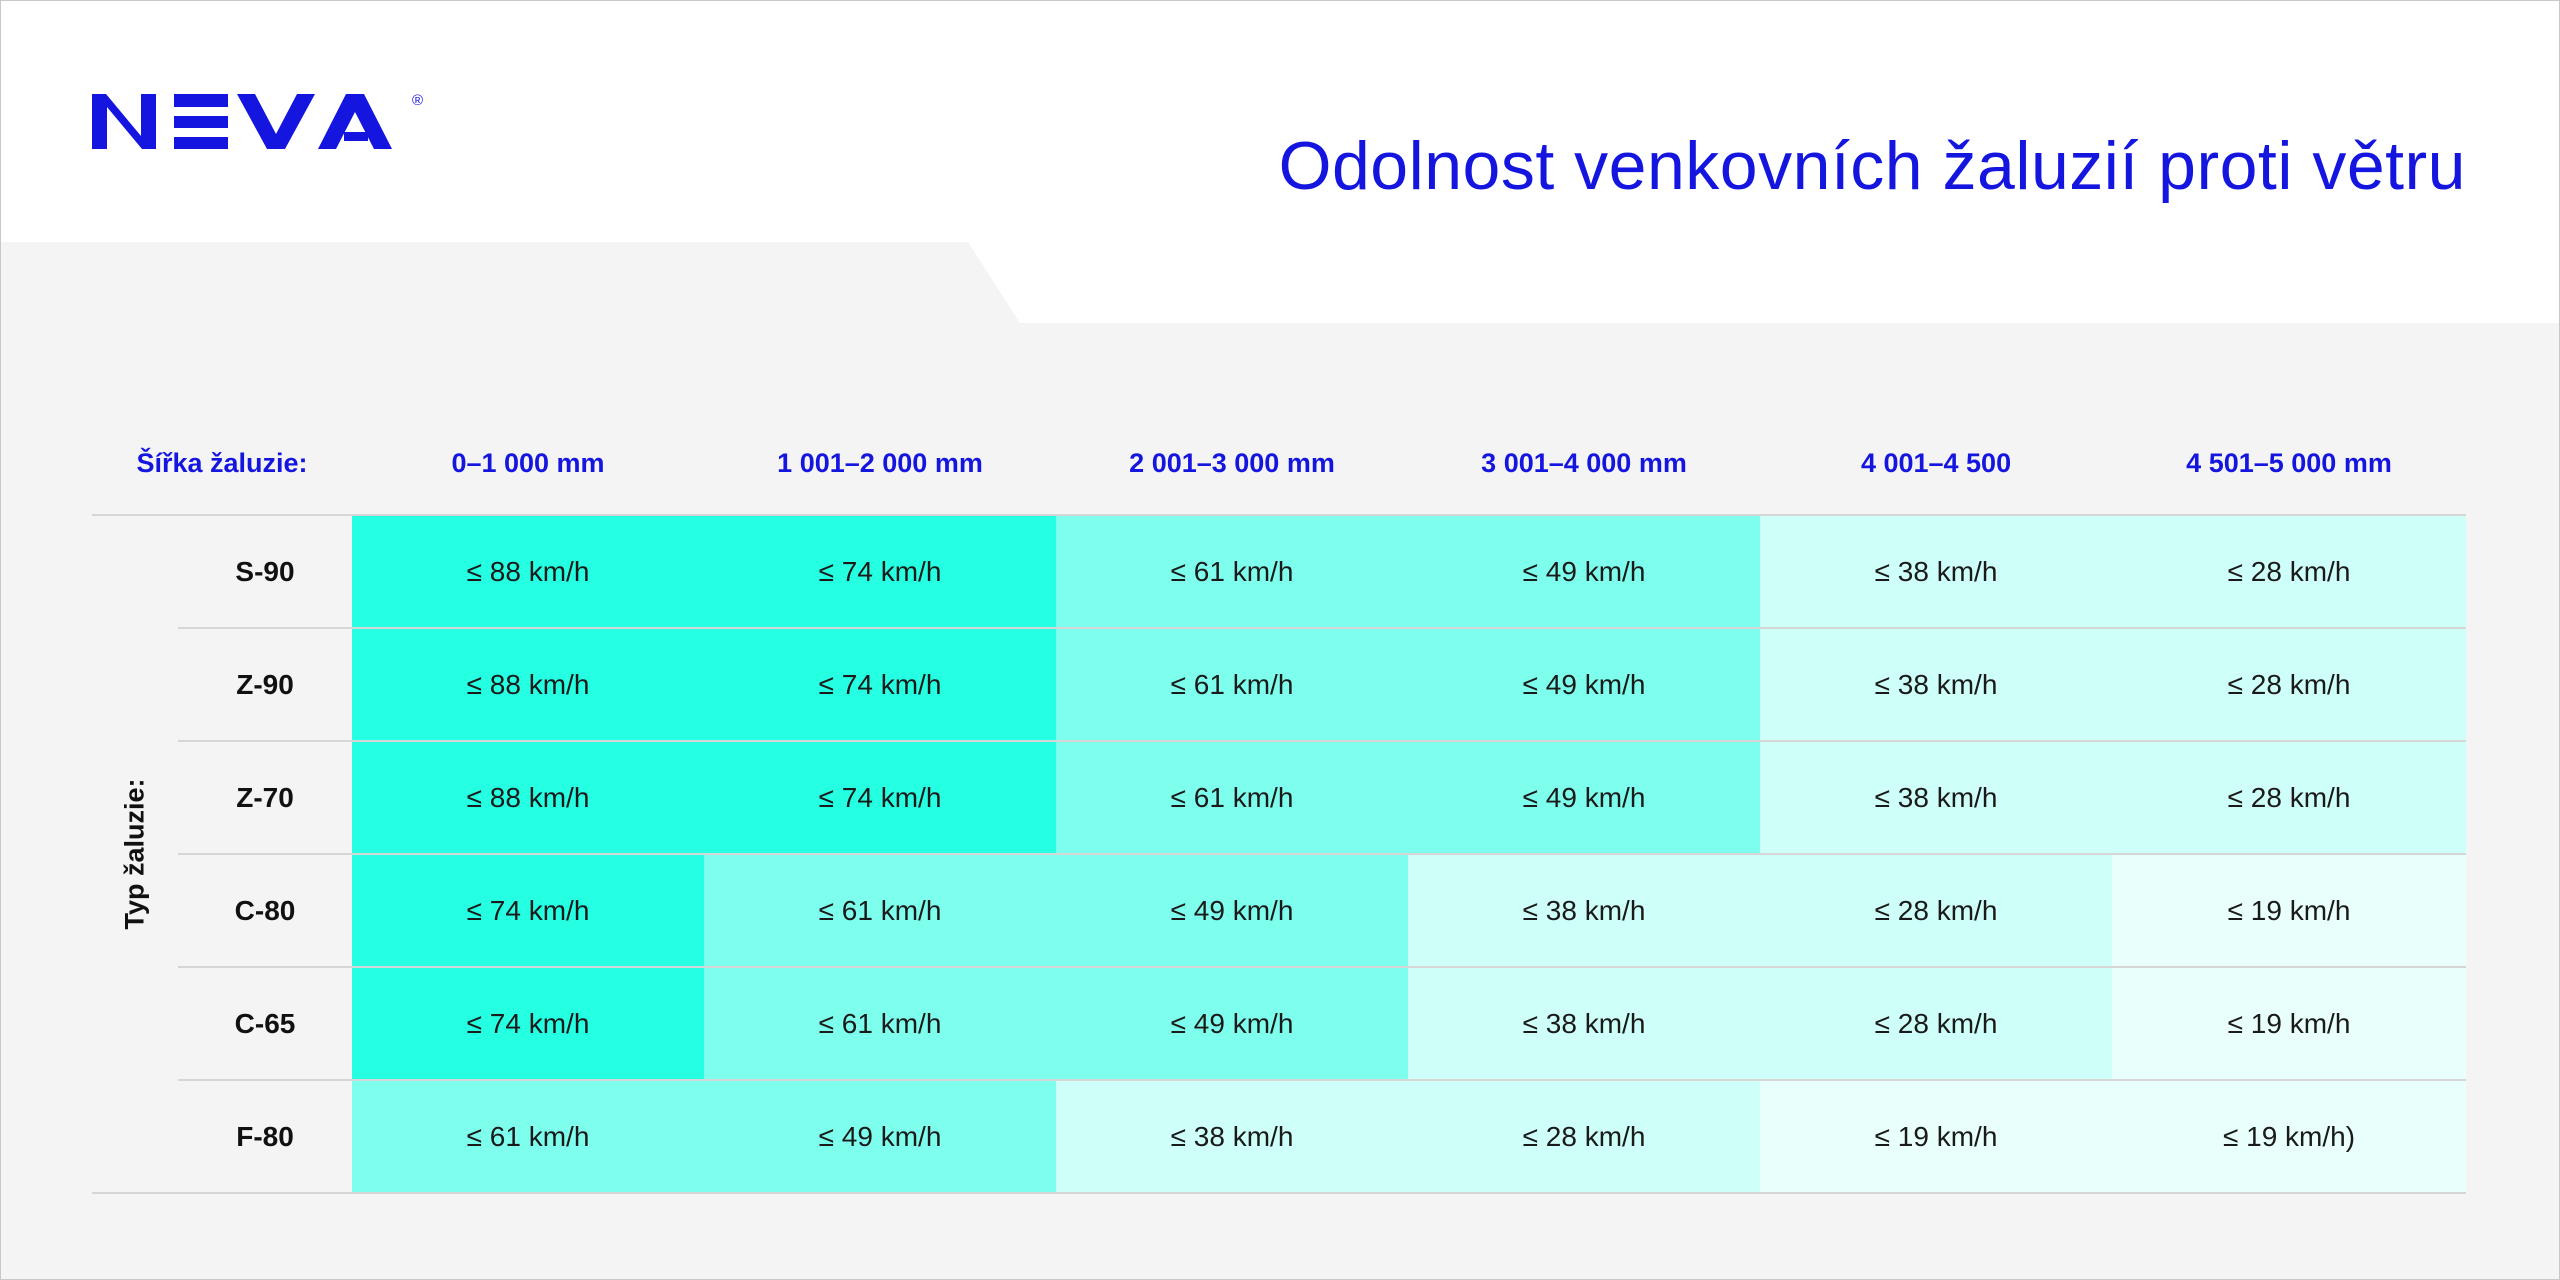 The image size is (2560, 1280). Describe the element at coordinates (2289, 1136) in the screenshot. I see `speed-cell: ≤ 19 km/h)` at that location.